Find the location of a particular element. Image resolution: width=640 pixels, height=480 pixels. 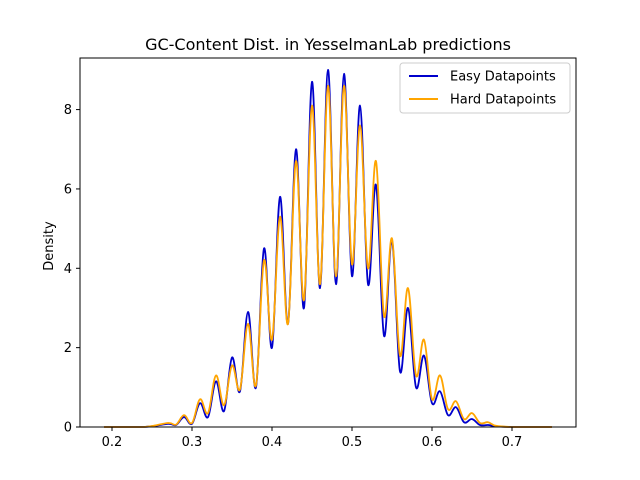

legend: Easy Datapoints Hard Datapoints is located at coordinates (485, 88).